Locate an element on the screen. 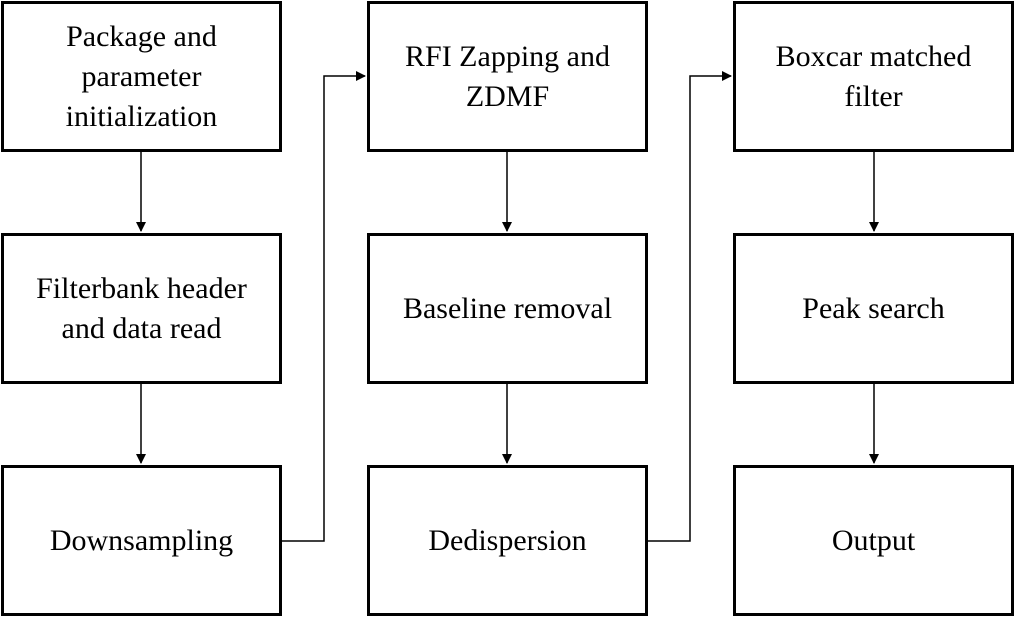 This screenshot has width=1015, height=617. peak-search-box: Peak search is located at coordinates (873, 308).